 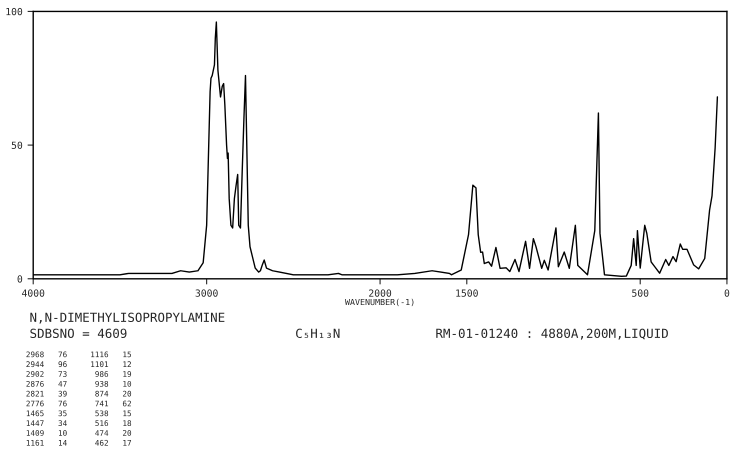 I want to click on text: RM-01-01240 : 4880A,200M,LIQUID, so click(x=552, y=334).